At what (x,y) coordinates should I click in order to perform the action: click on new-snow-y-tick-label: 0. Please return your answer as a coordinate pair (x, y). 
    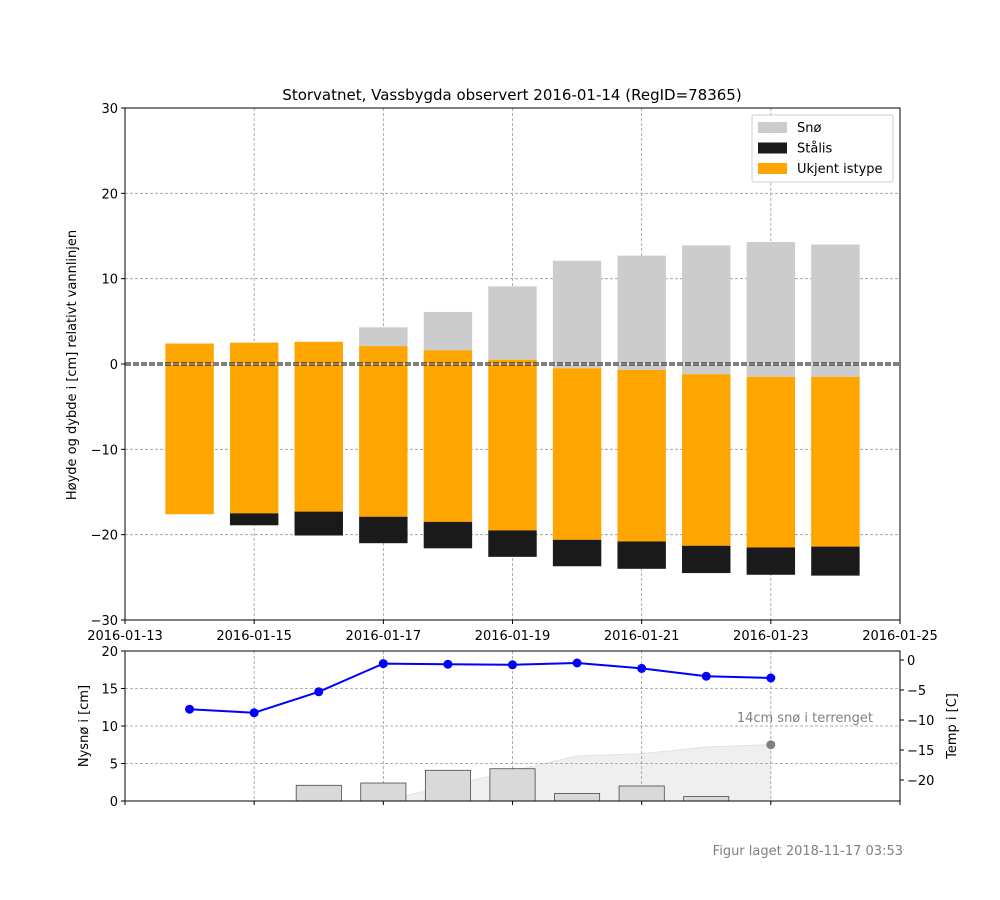
    Looking at the image, I should click on (114, 802).